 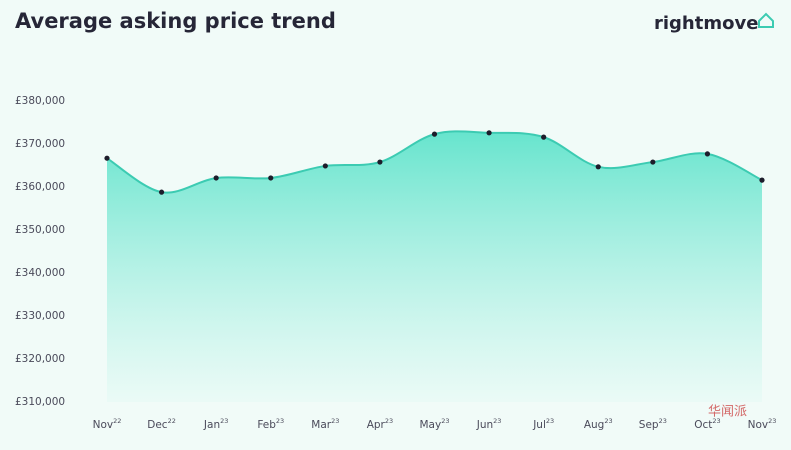 What do you see at coordinates (40, 273) in the screenshot?
I see `y-tick-label: £340,000` at bounding box center [40, 273].